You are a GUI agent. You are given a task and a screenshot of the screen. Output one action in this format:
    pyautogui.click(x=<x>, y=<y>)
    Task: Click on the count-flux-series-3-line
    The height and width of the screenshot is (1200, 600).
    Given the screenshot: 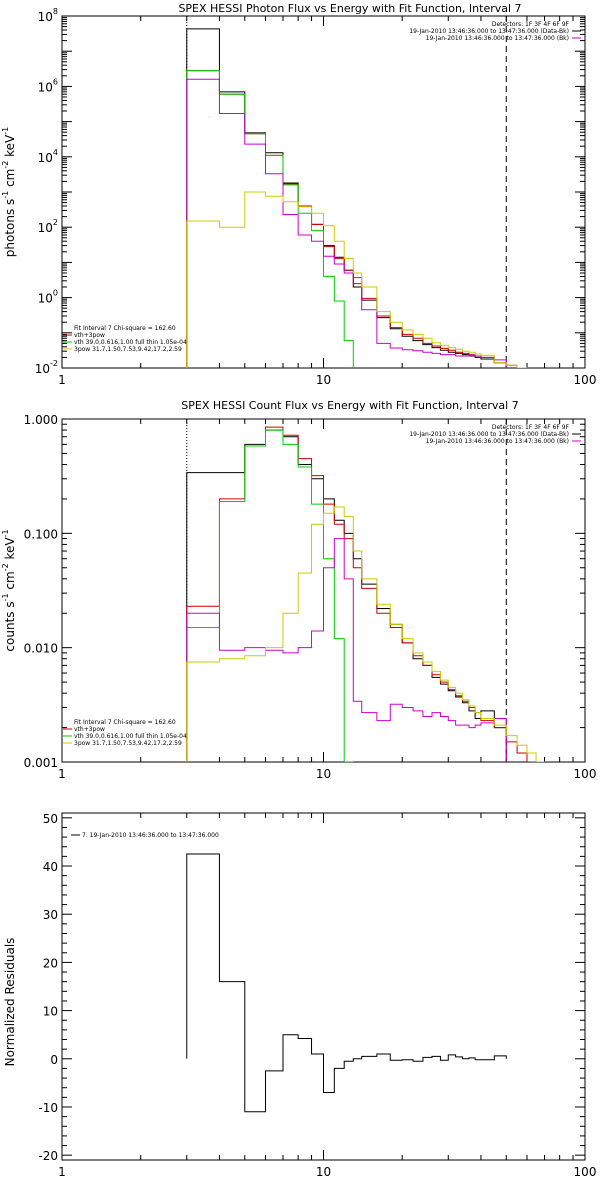 What is the action you would take?
    pyautogui.click(x=346, y=650)
    